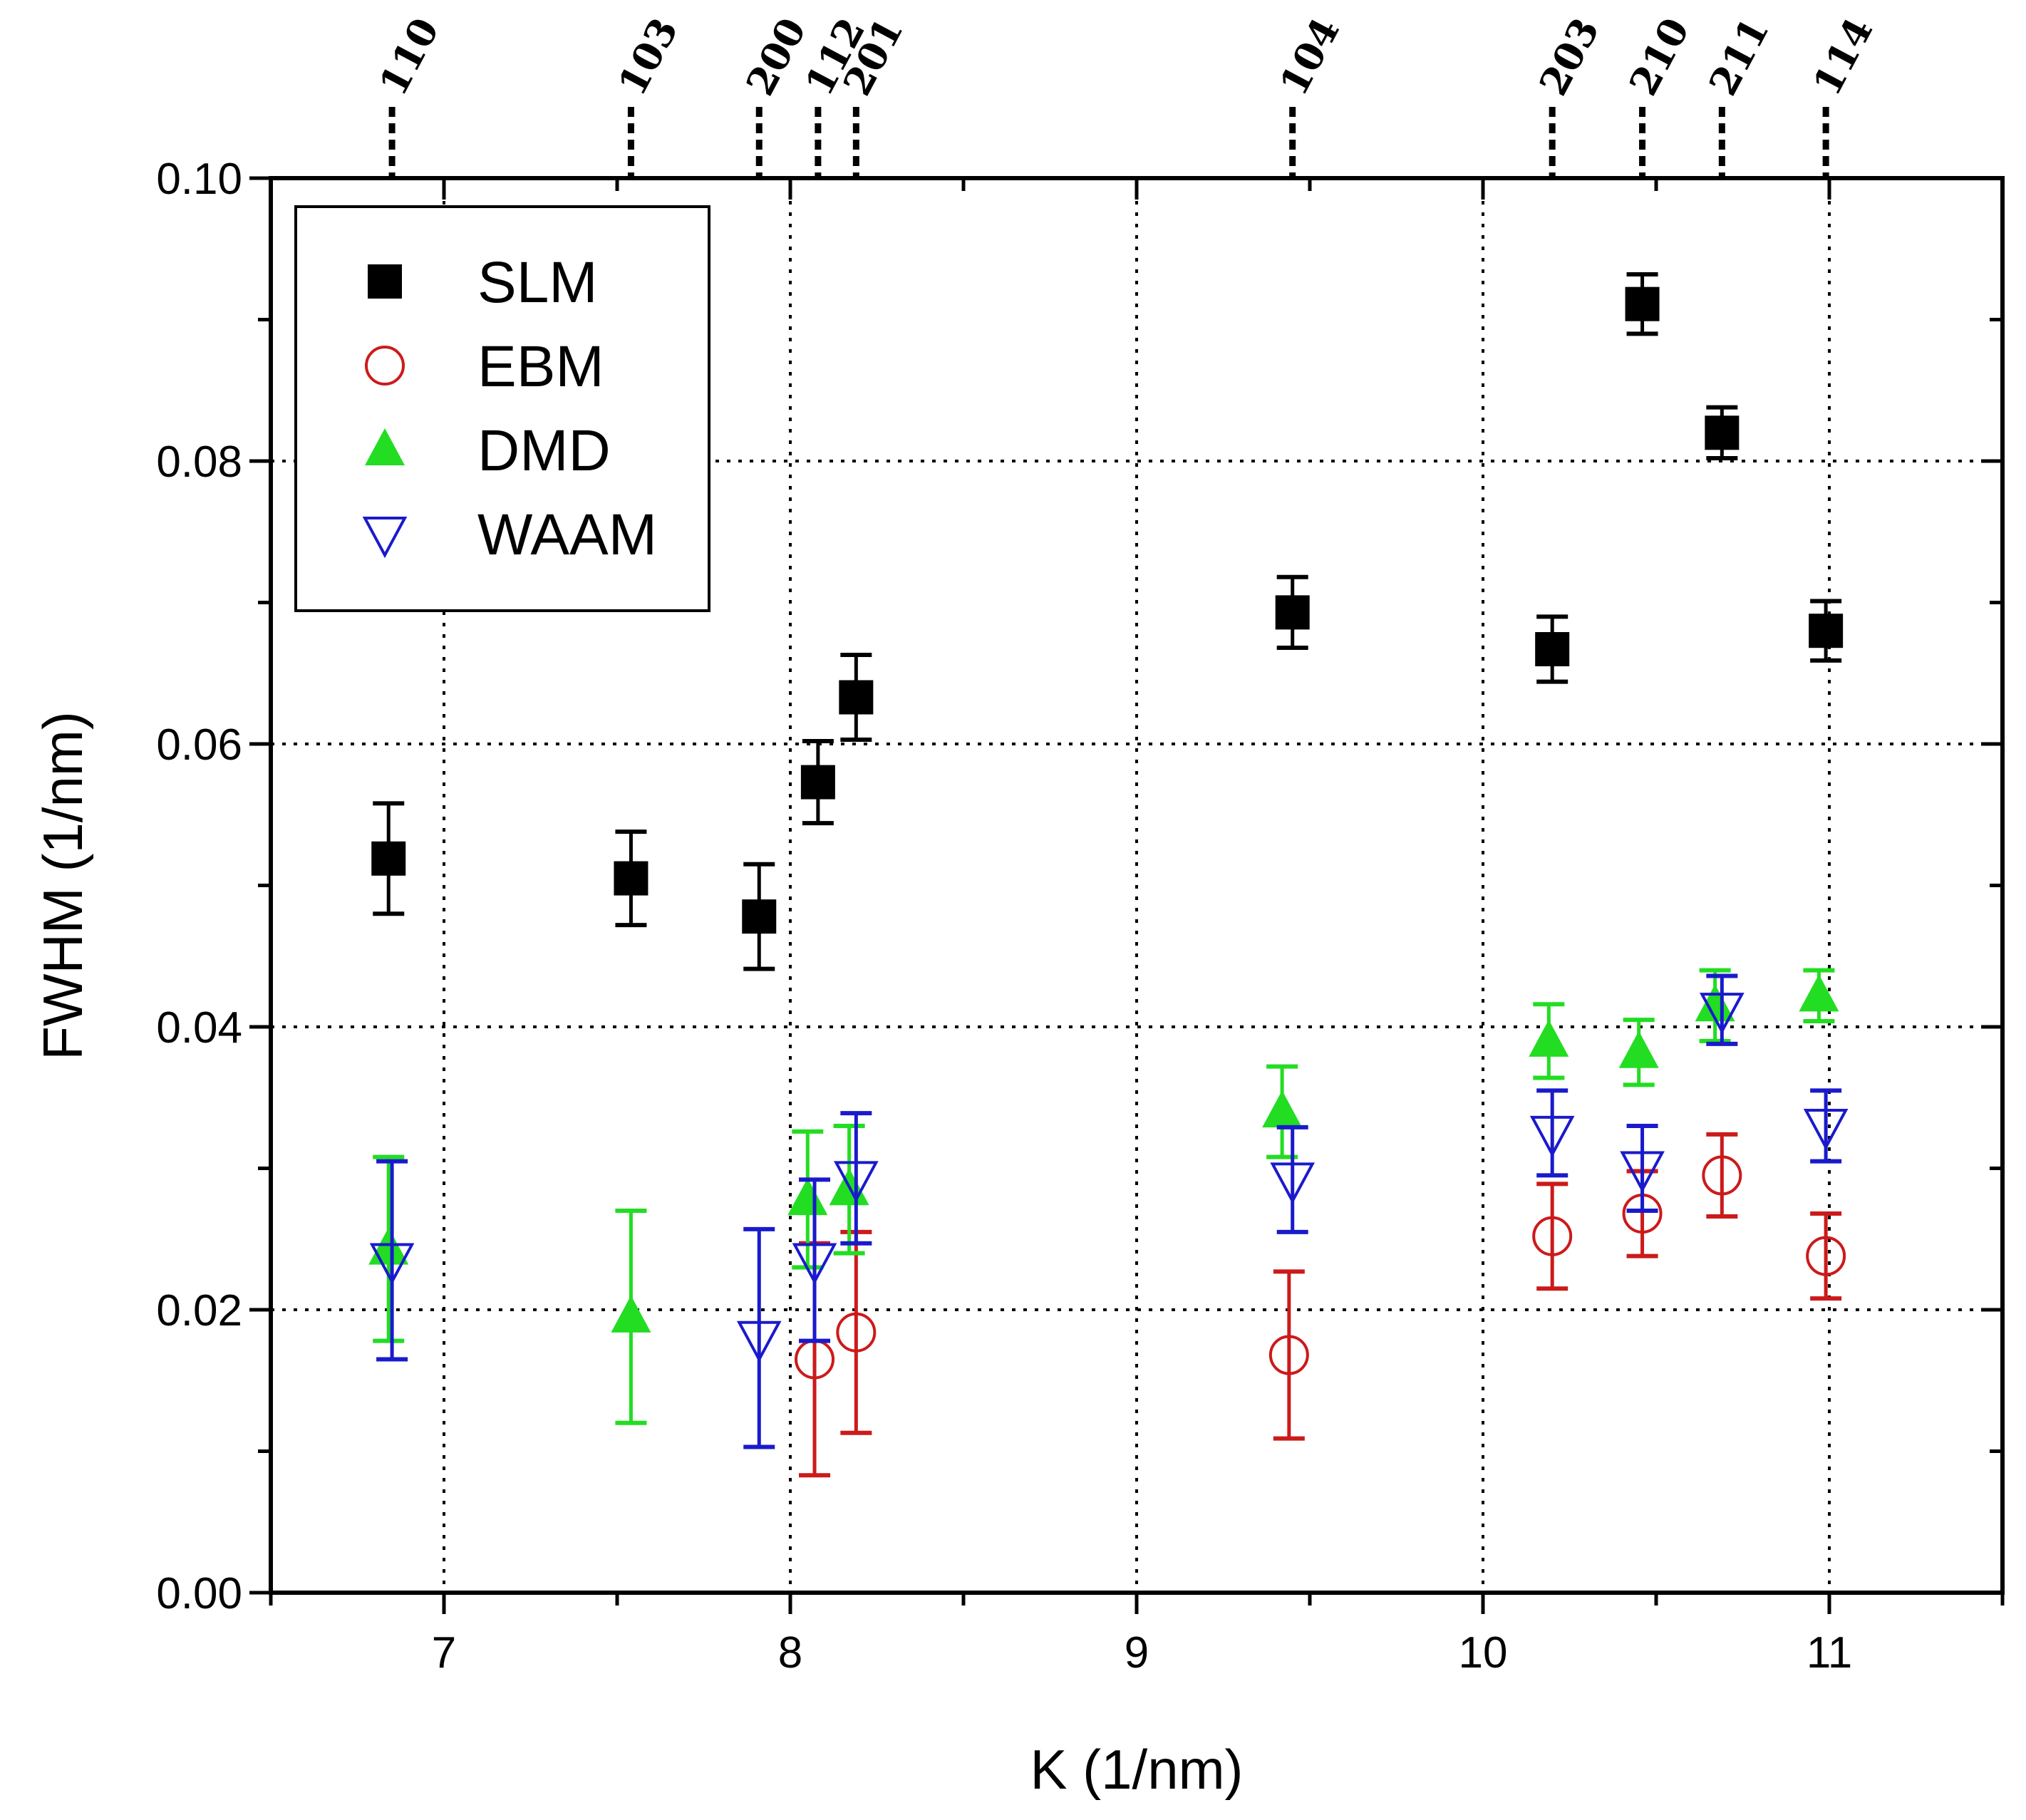  What do you see at coordinates (199, 1310) in the screenshot?
I see `y-tick-label: 0.02` at bounding box center [199, 1310].